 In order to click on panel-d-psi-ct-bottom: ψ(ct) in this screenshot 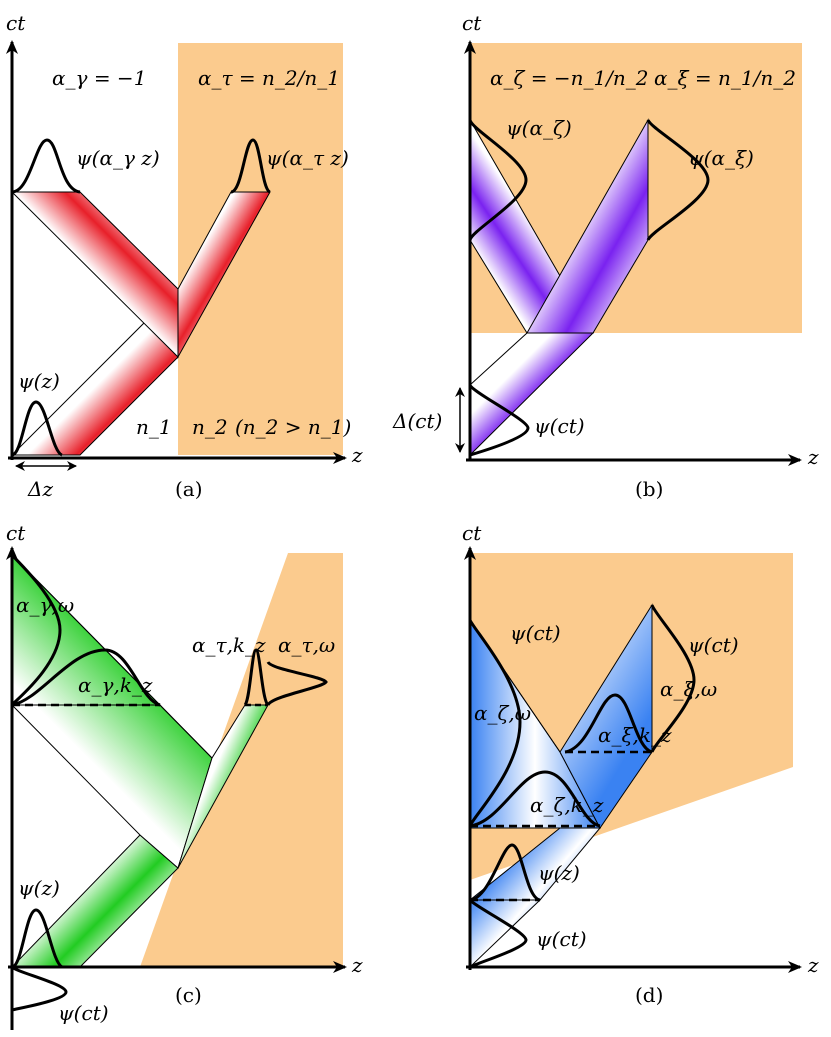, I will do `click(561, 939)`.